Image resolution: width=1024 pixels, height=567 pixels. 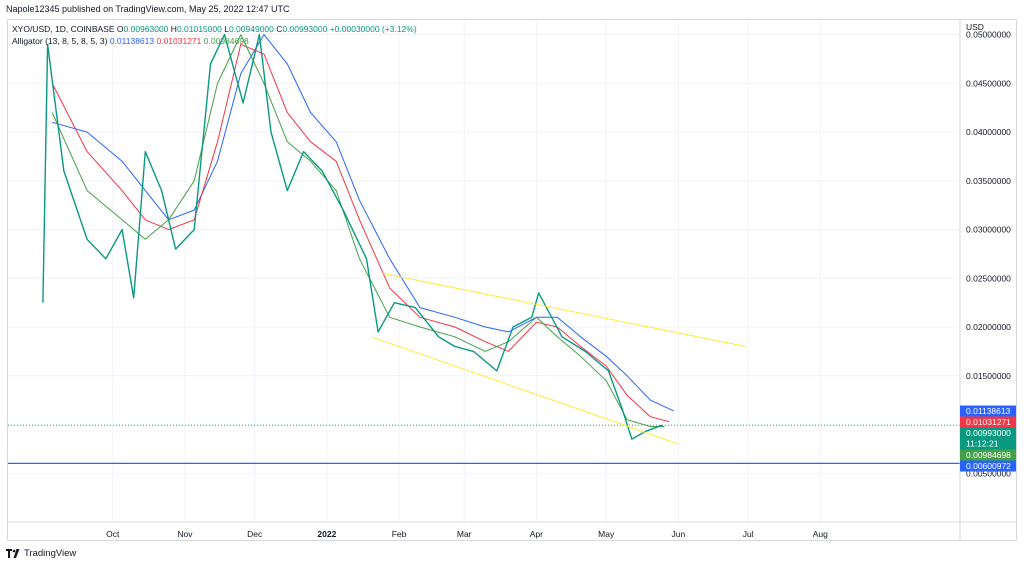 I want to click on price-tag-value: 0.00984698, so click(x=988, y=455).